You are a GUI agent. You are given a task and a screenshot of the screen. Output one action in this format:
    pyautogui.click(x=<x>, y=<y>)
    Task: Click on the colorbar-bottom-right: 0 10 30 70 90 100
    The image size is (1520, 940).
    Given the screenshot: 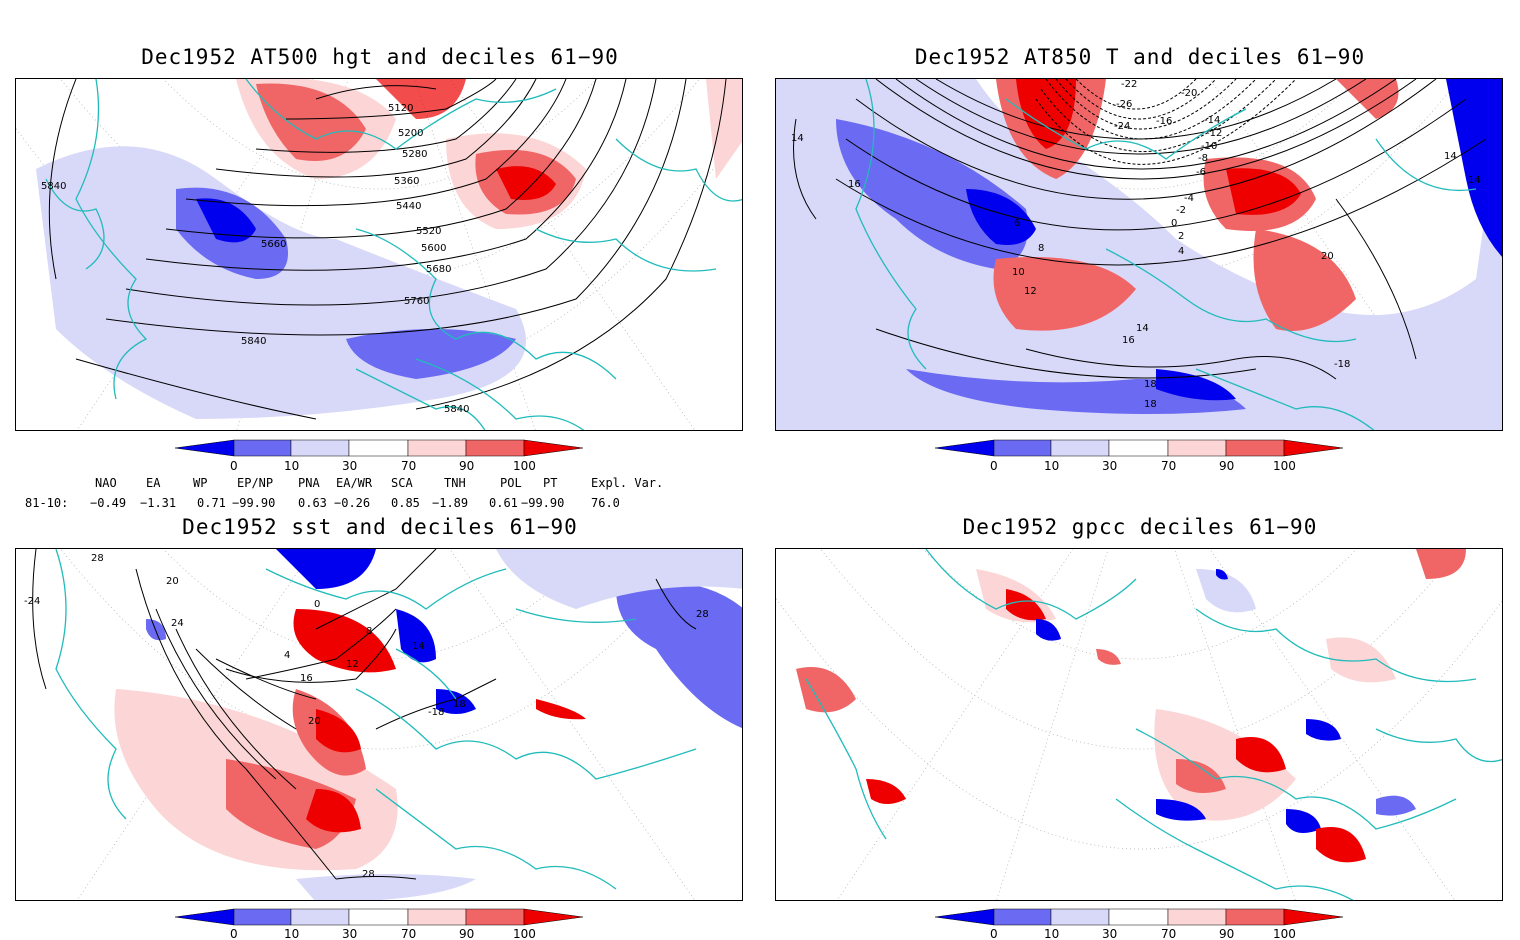 What is the action you would take?
    pyautogui.click(x=1139, y=924)
    